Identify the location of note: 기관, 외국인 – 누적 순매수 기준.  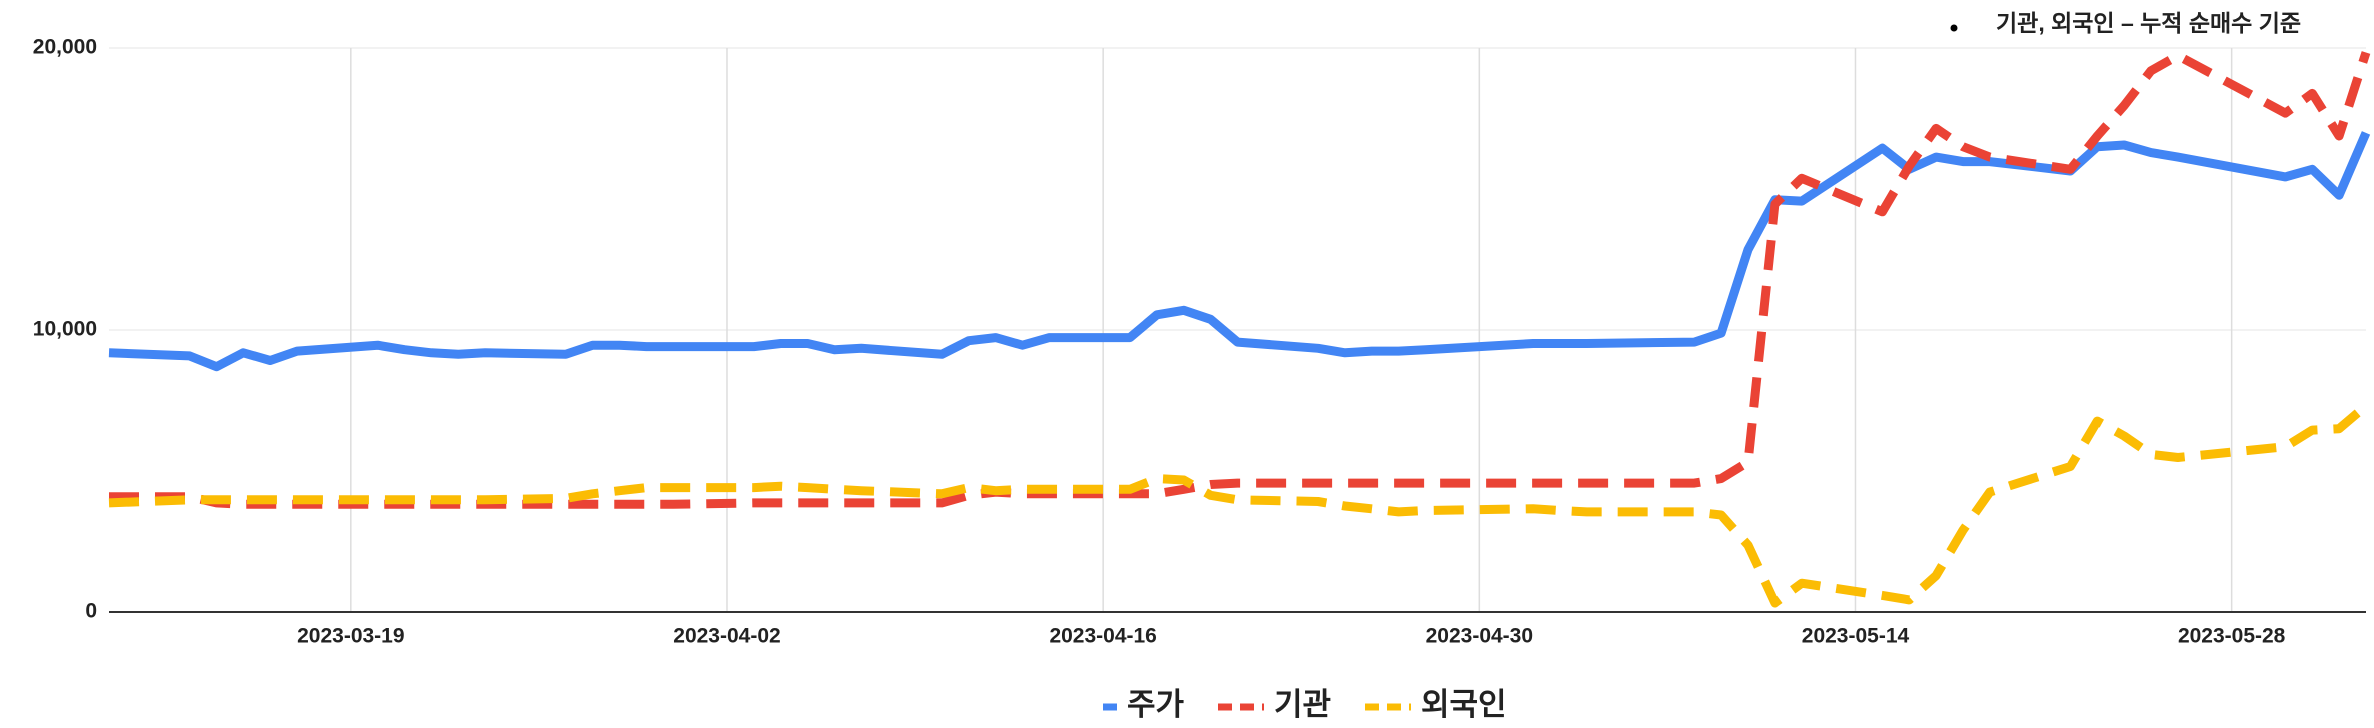
(2148, 23).